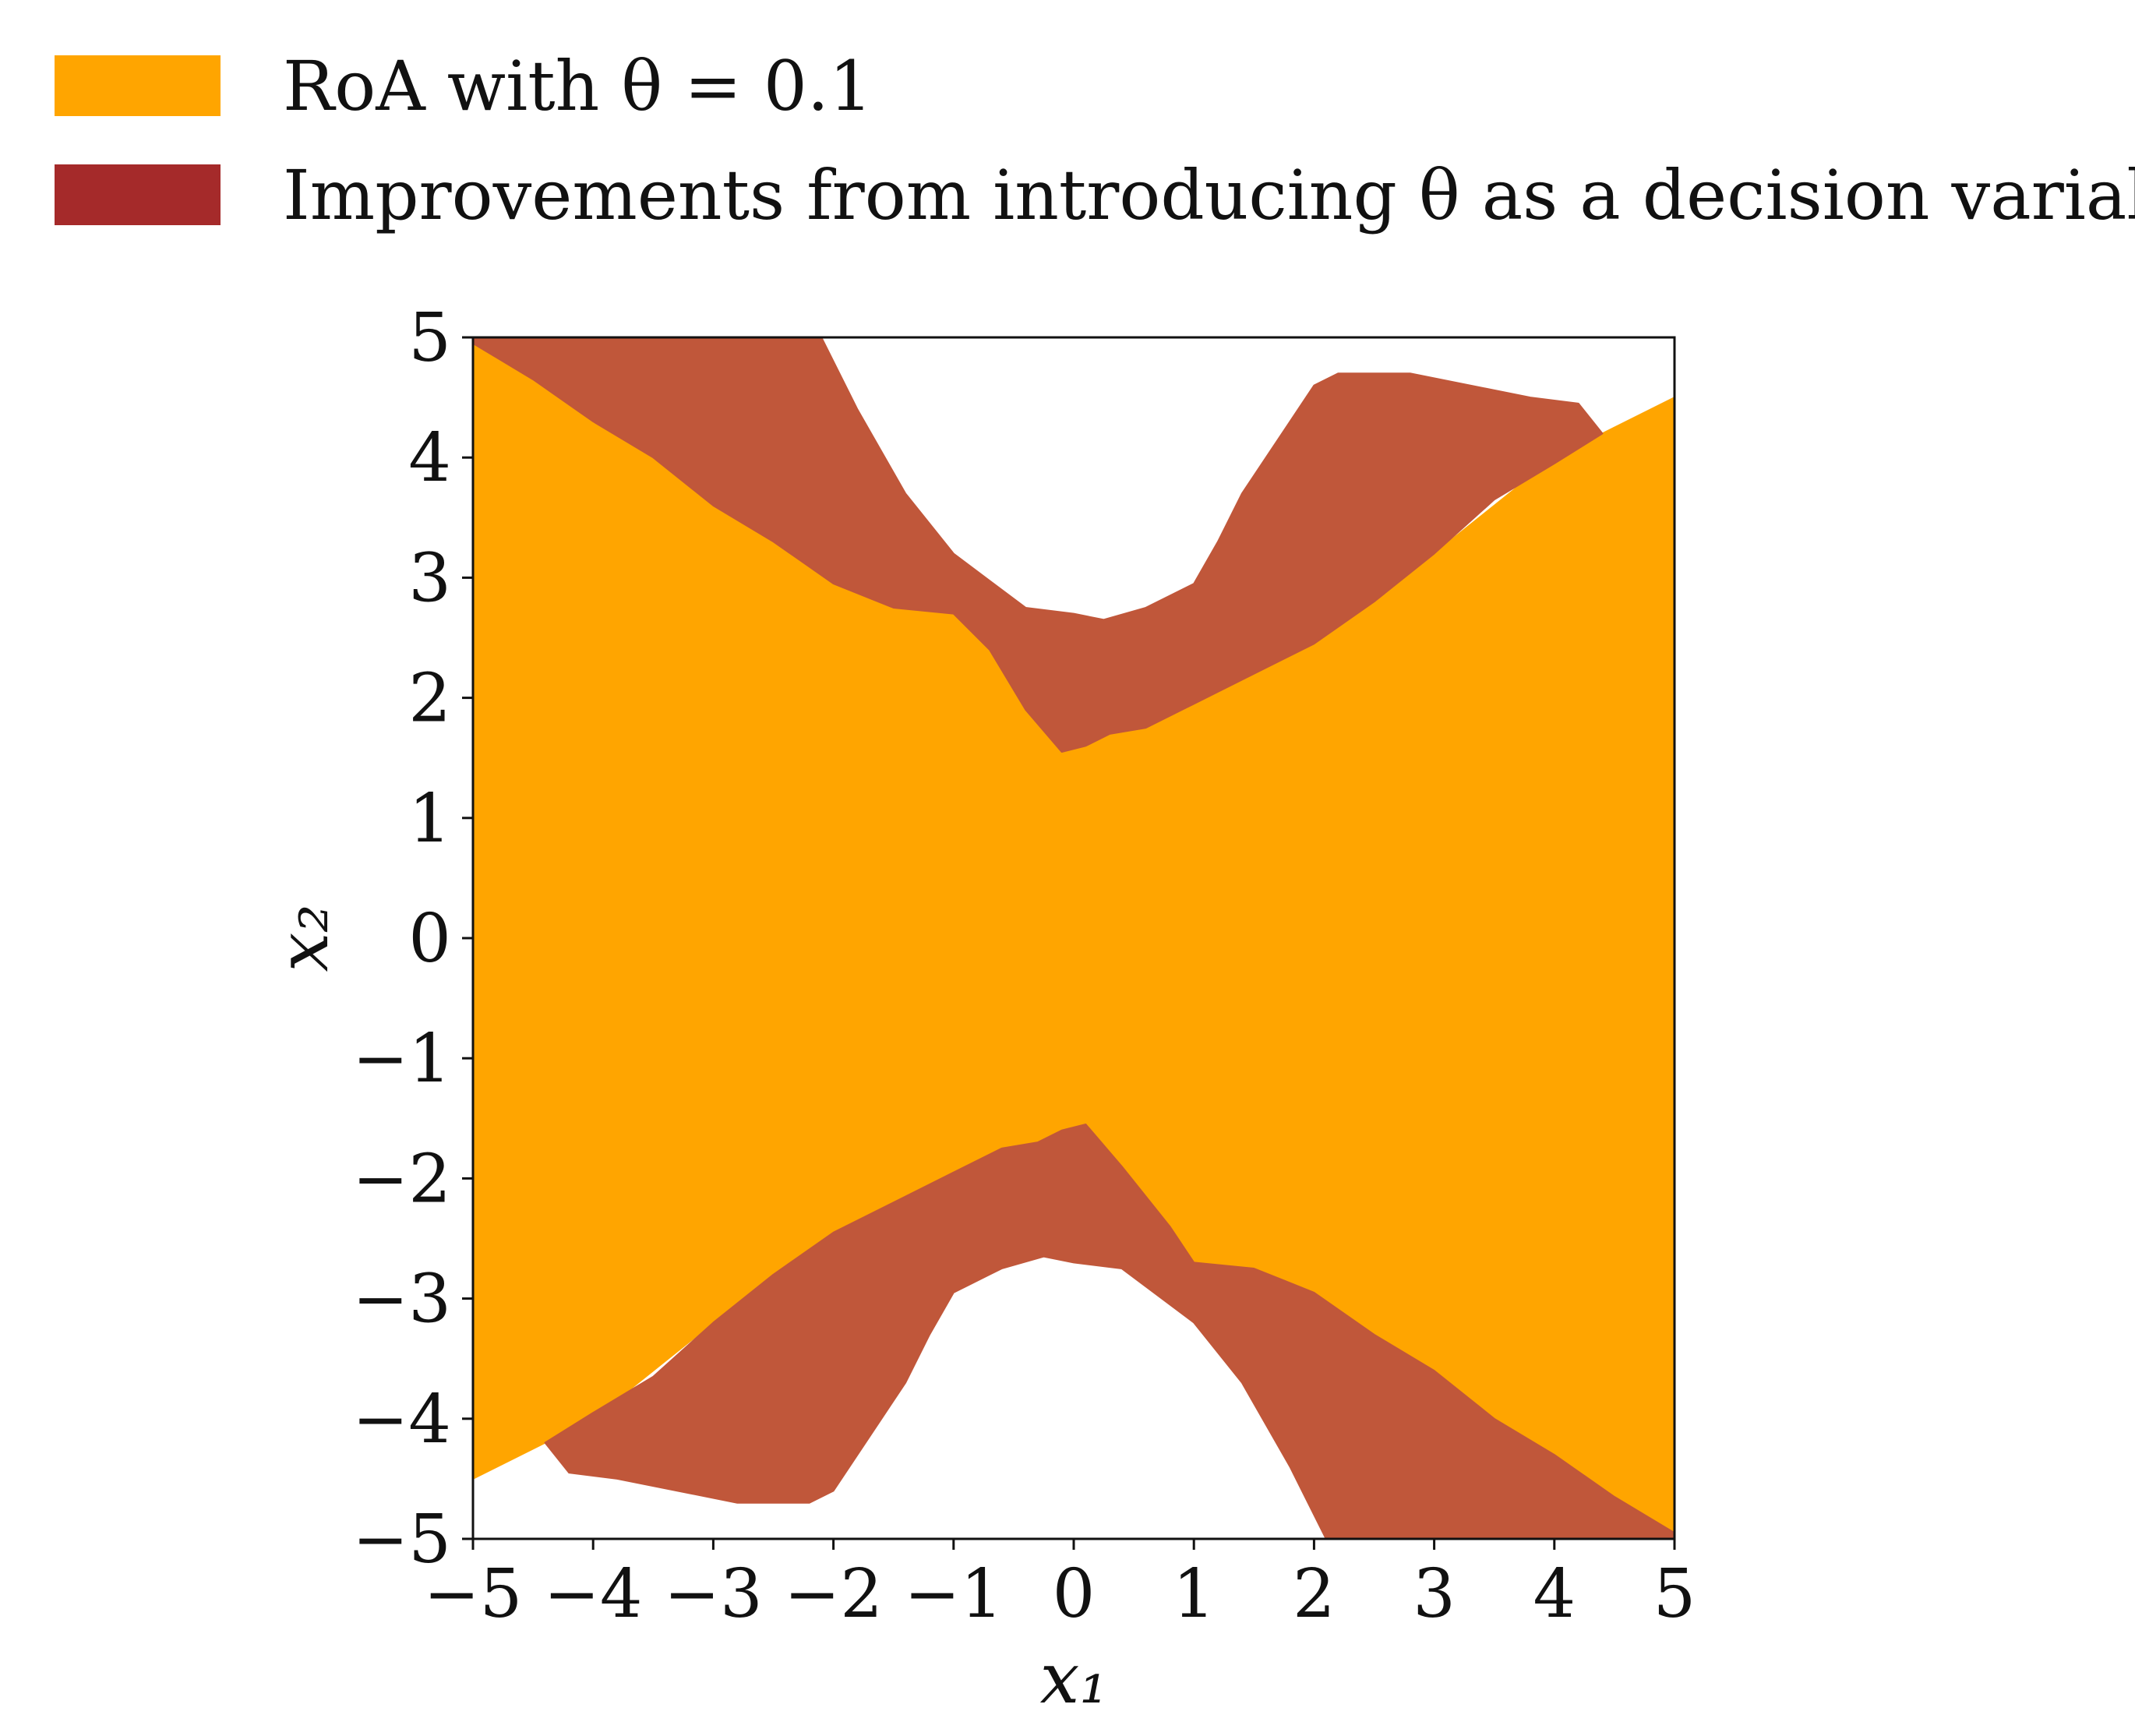 The height and width of the screenshot is (1736, 2135). Describe the element at coordinates (138, 85) in the screenshot. I see `legend-swatch-roa` at that location.